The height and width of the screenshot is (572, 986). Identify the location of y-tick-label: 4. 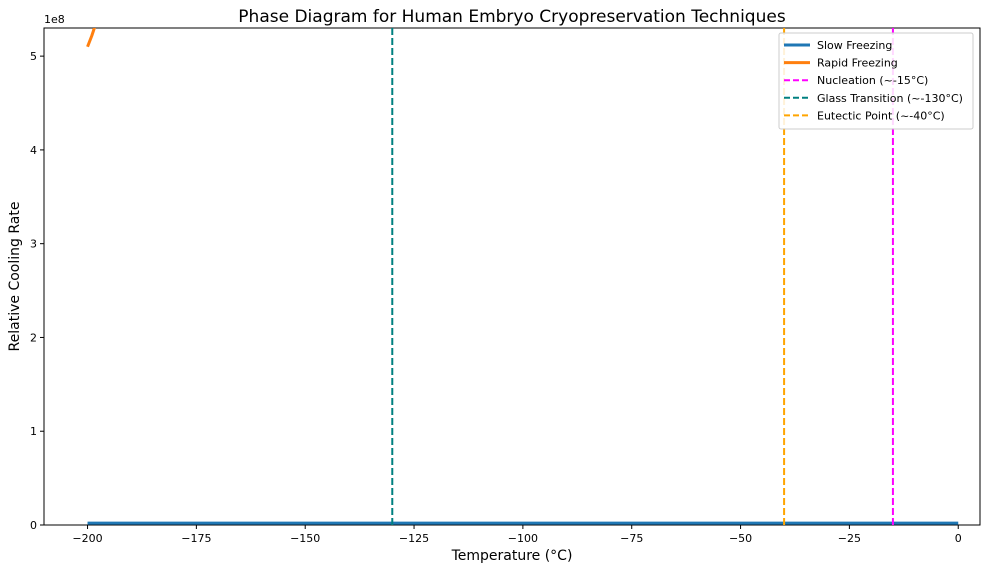
(33, 150).